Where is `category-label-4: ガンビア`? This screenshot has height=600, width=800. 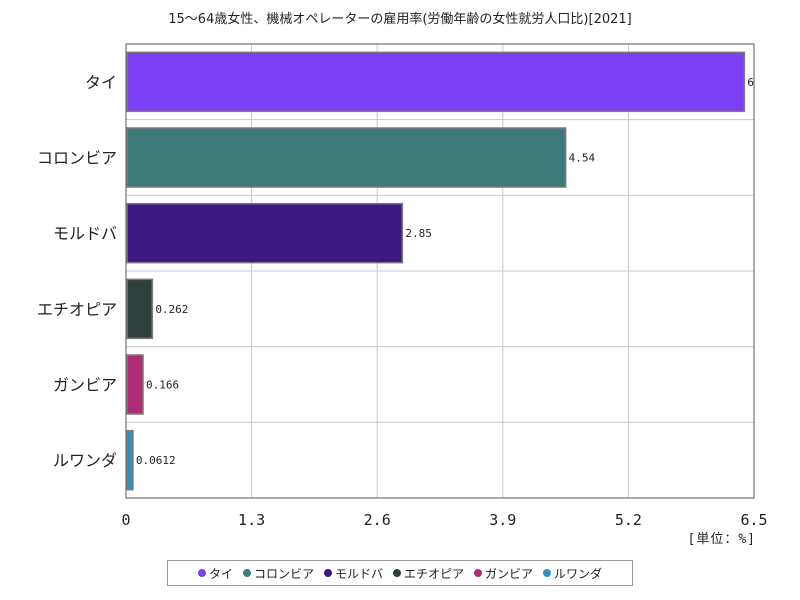 category-label-4: ガンビア is located at coordinates (85, 385).